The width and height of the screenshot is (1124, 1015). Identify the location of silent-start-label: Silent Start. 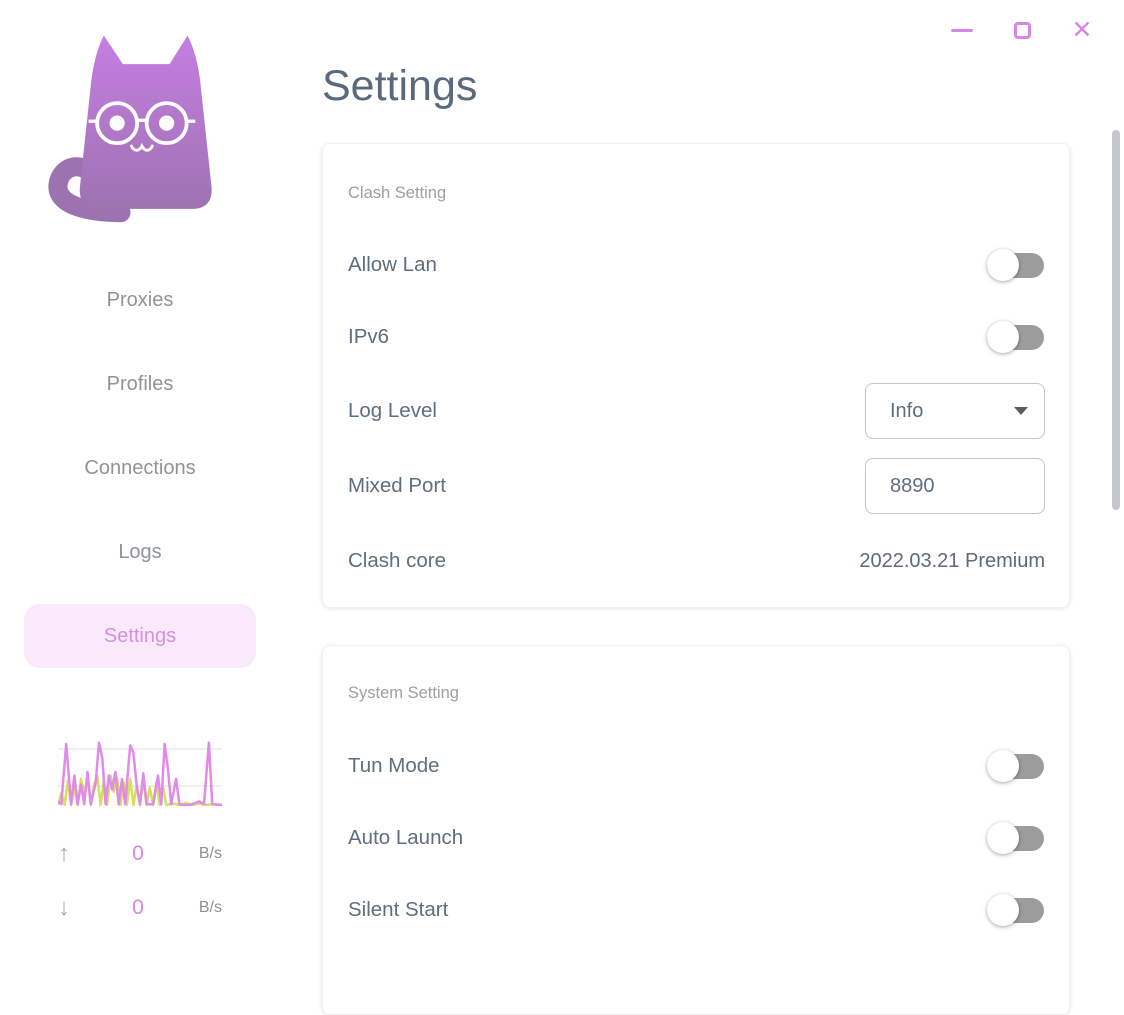
(398, 909).